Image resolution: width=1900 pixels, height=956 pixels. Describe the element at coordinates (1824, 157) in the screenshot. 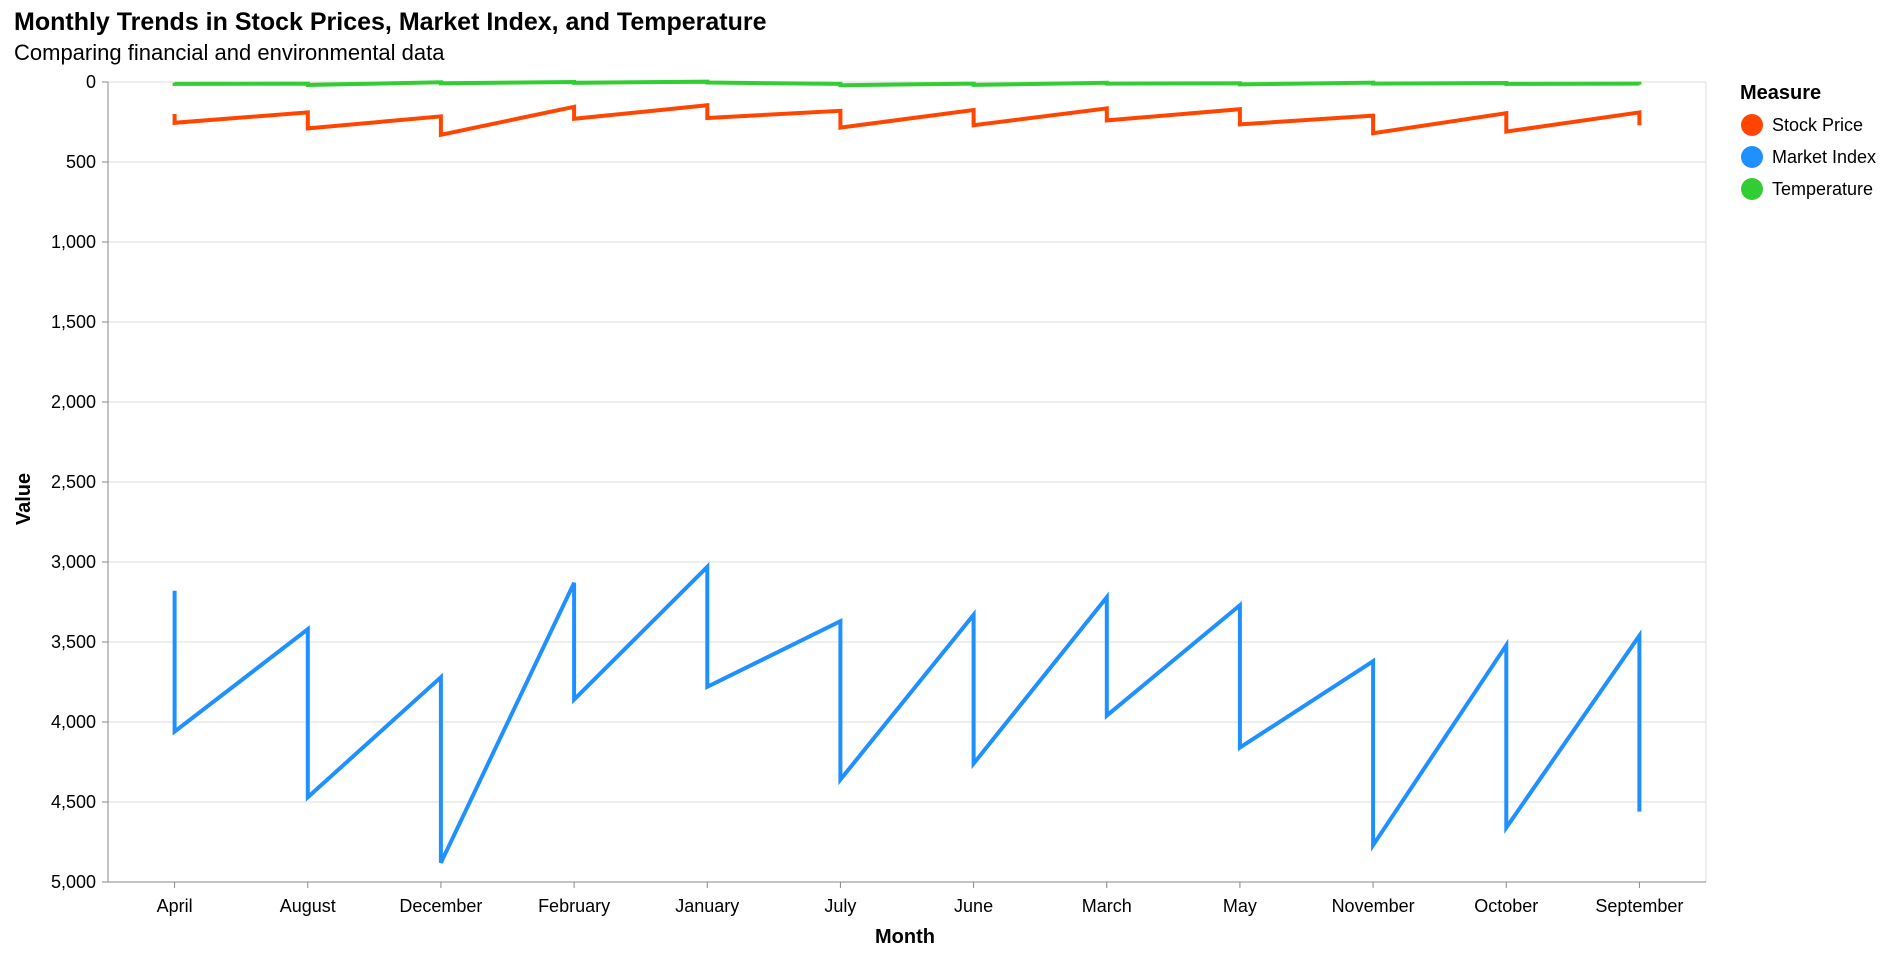

I see `legend-label-market-index: Market Index` at that location.